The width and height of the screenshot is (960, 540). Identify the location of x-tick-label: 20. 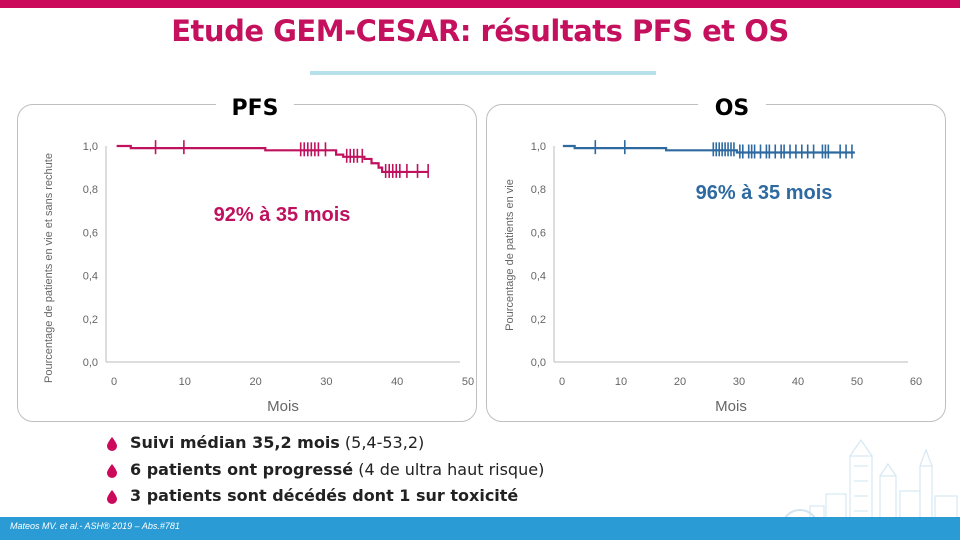
(255, 382).